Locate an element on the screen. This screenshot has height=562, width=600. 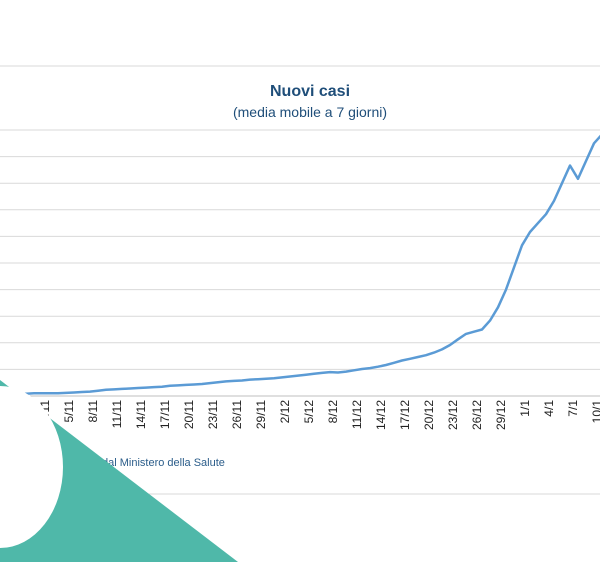
x-tick-label: 17/12 is located at coordinates (405, 415).